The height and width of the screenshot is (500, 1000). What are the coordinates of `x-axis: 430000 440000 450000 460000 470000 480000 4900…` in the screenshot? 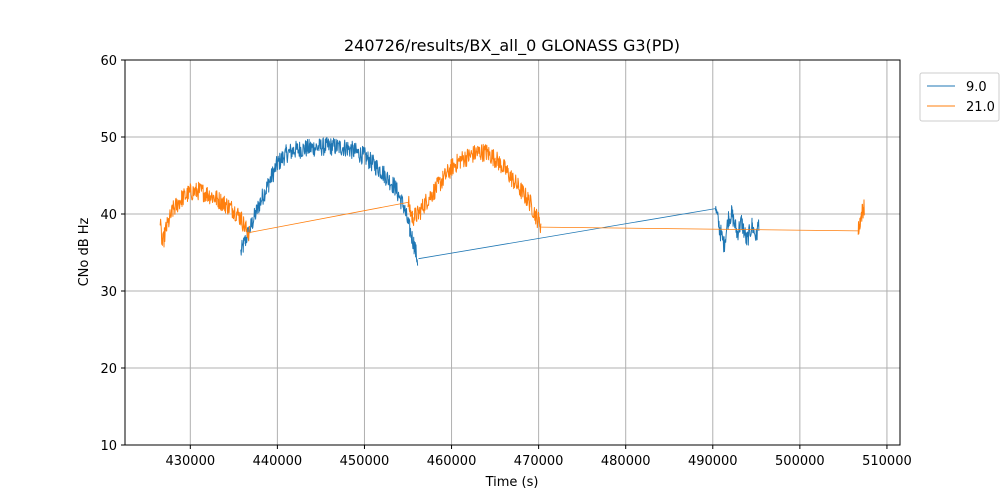 It's located at (538, 457).